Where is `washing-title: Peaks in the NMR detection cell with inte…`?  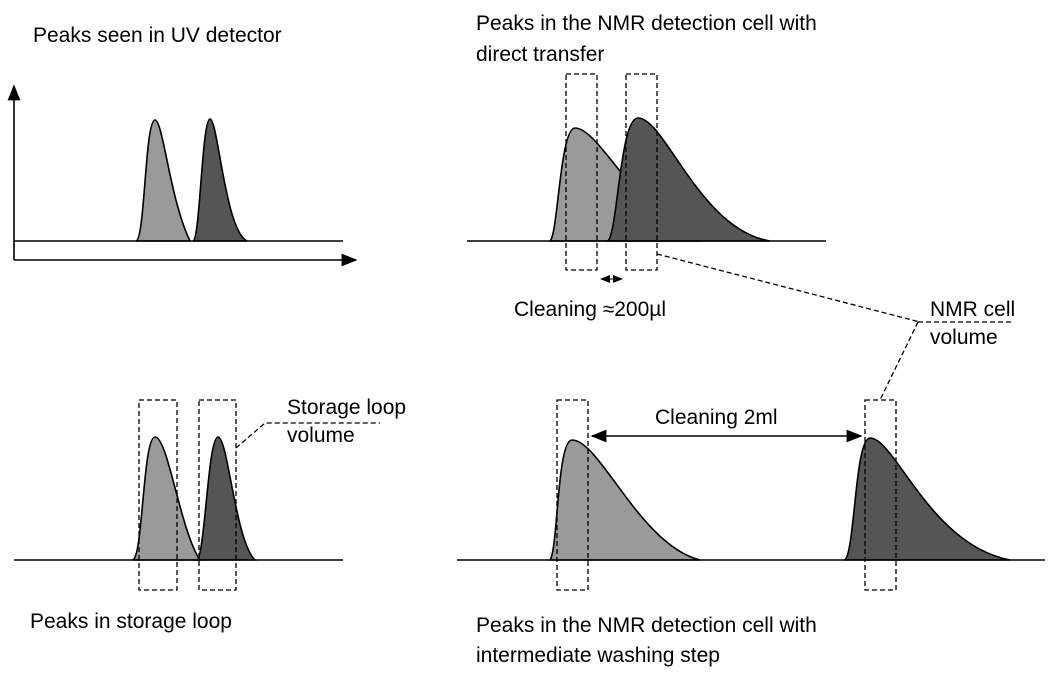
washing-title: Peaks in the NMR detection cell with inte… is located at coordinates (646, 640).